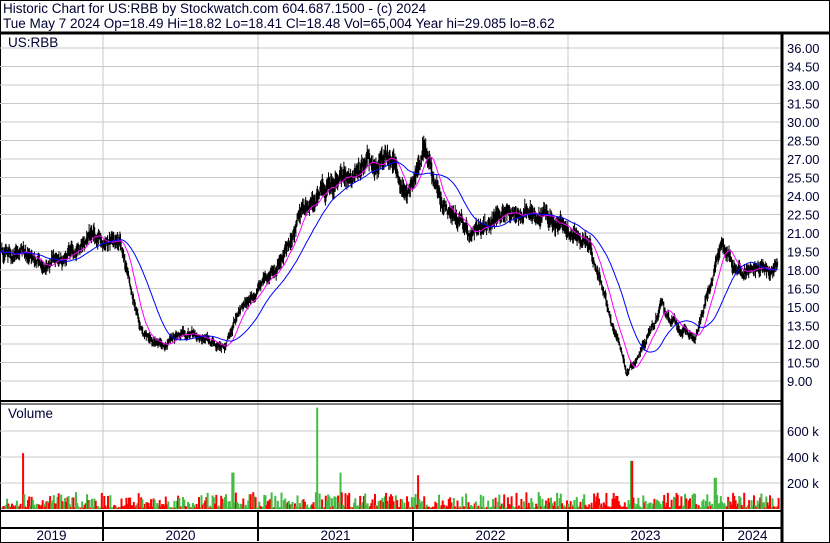  Describe the element at coordinates (803, 457) in the screenshot. I see `volume-tick-label: 400 k` at that location.